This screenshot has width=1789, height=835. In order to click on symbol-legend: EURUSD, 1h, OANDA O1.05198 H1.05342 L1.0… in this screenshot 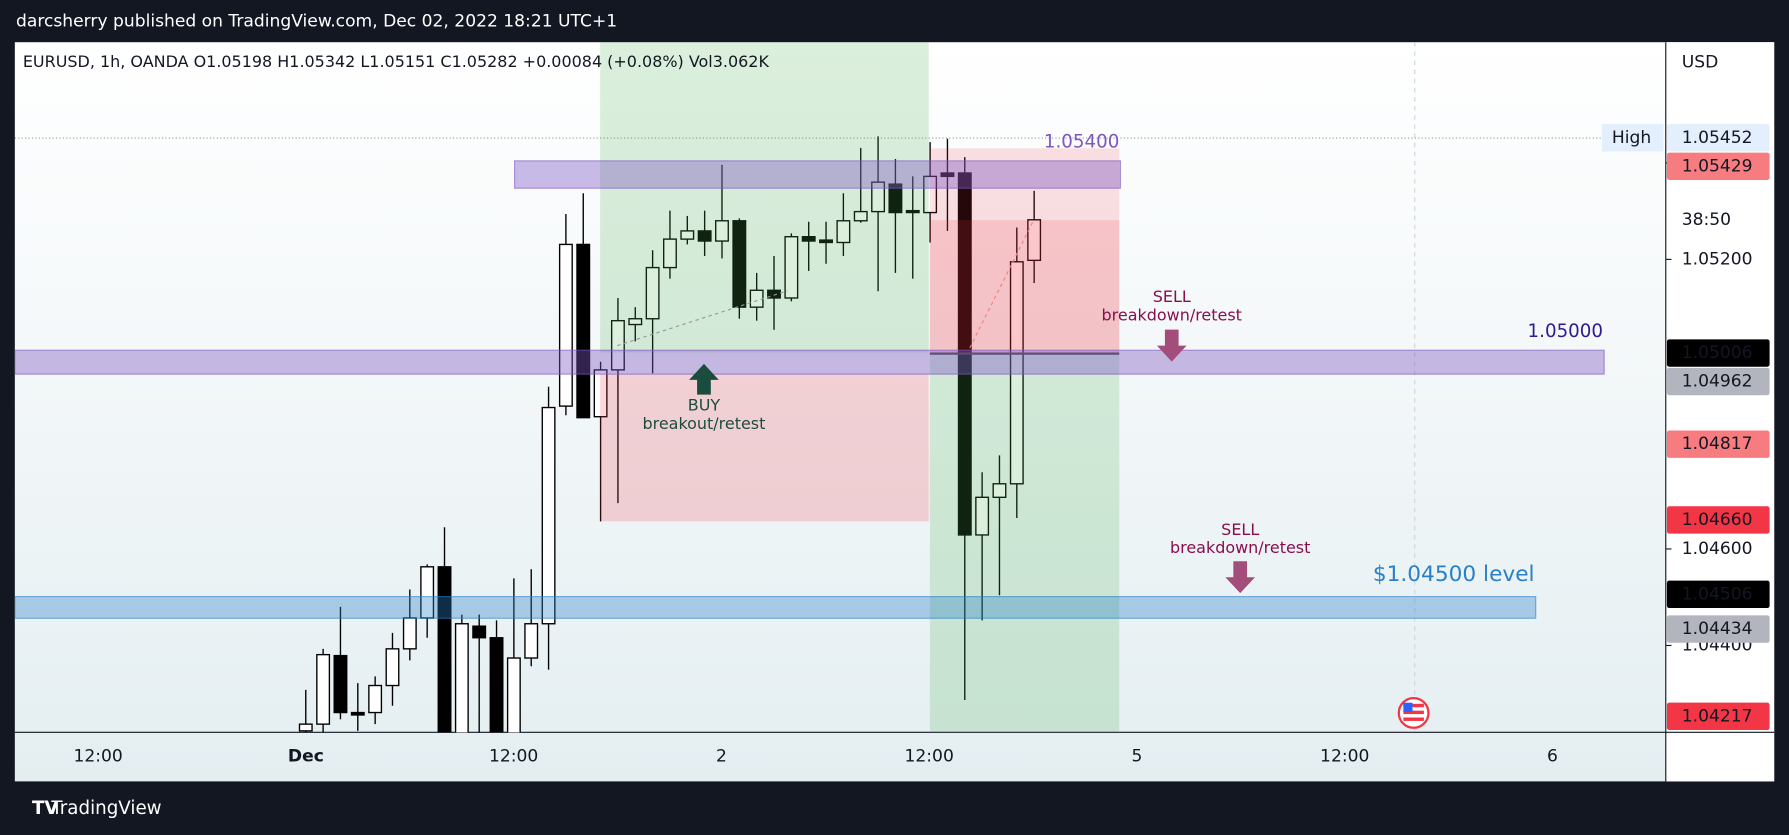, I will do `click(396, 61)`.